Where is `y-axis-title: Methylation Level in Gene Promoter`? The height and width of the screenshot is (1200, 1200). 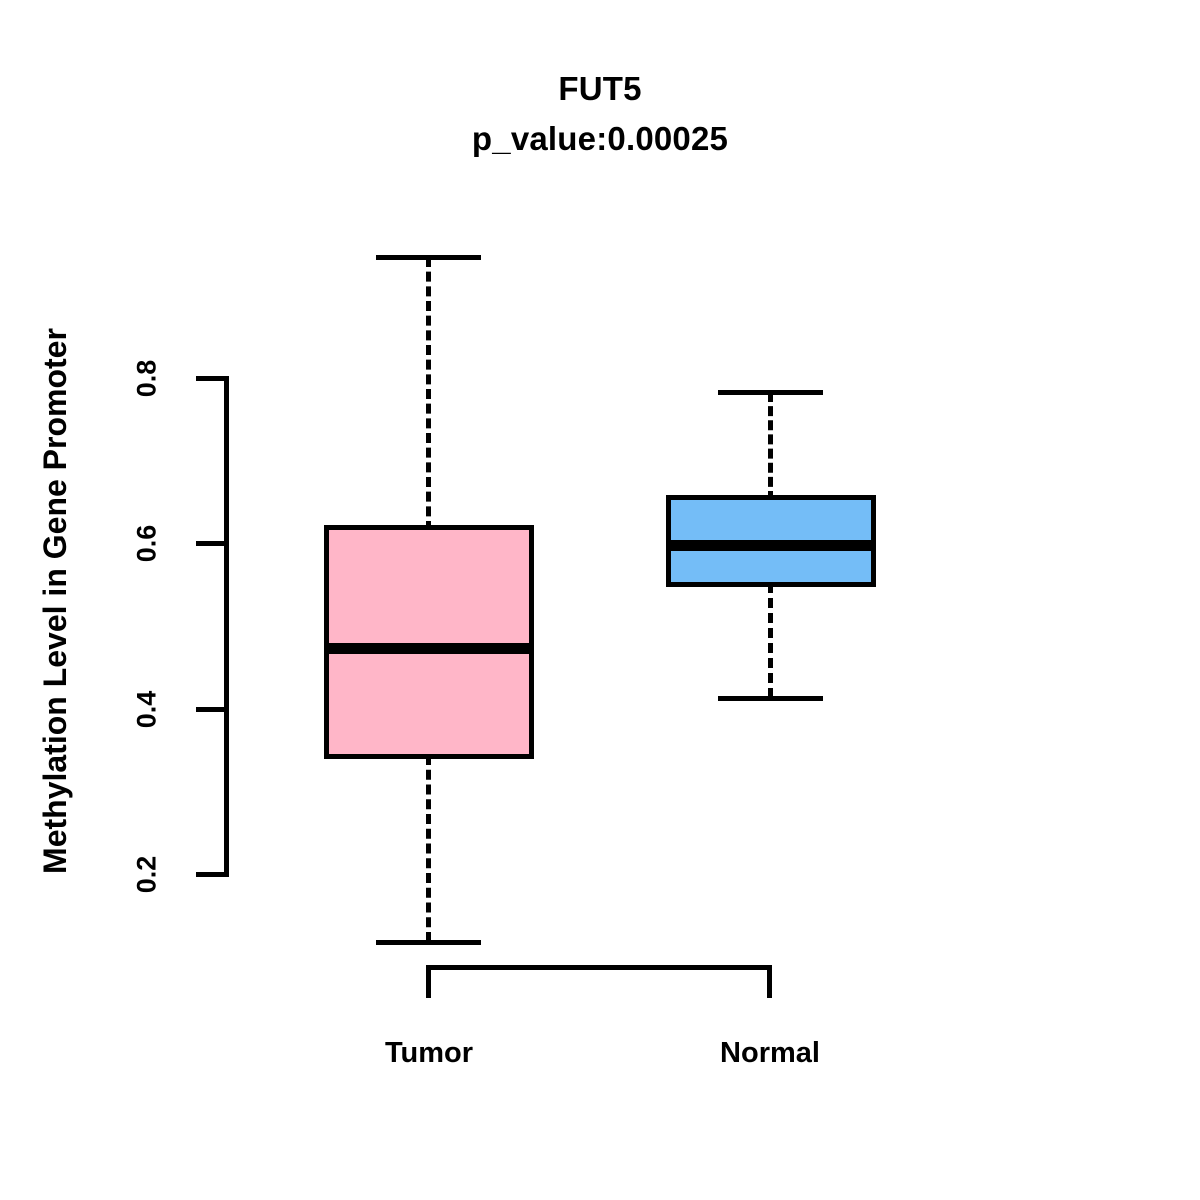 y-axis-title: Methylation Level in Gene Promoter is located at coordinates (55, 601).